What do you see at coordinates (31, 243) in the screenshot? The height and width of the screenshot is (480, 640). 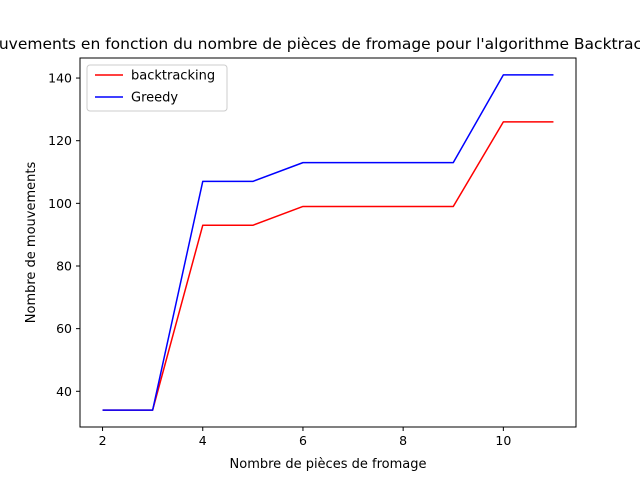 I see `y-axis-label: Nombre de mouvements` at bounding box center [31, 243].